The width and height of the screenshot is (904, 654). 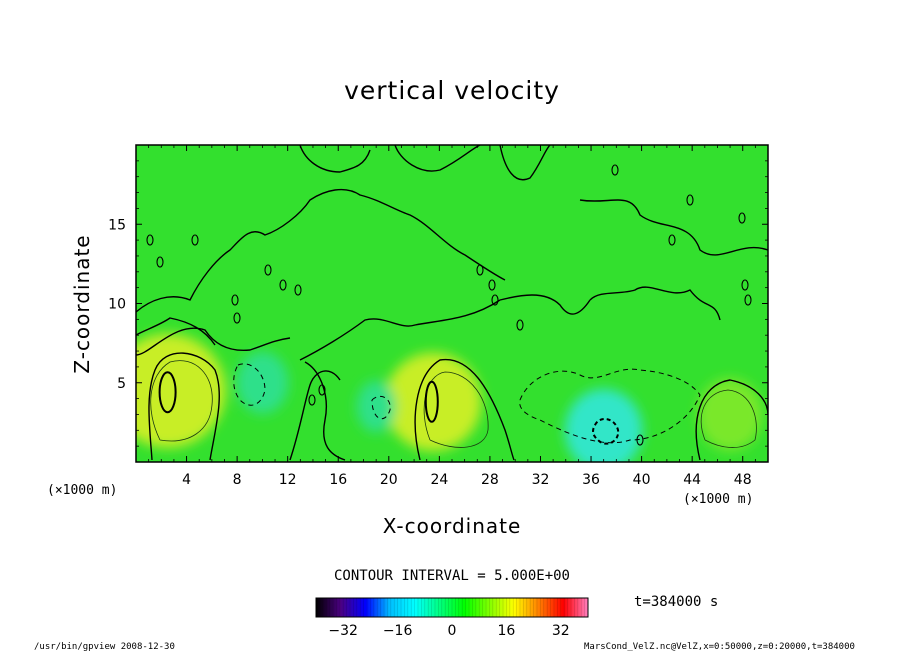 I want to click on x-tick-label: 32, so click(x=541, y=480).